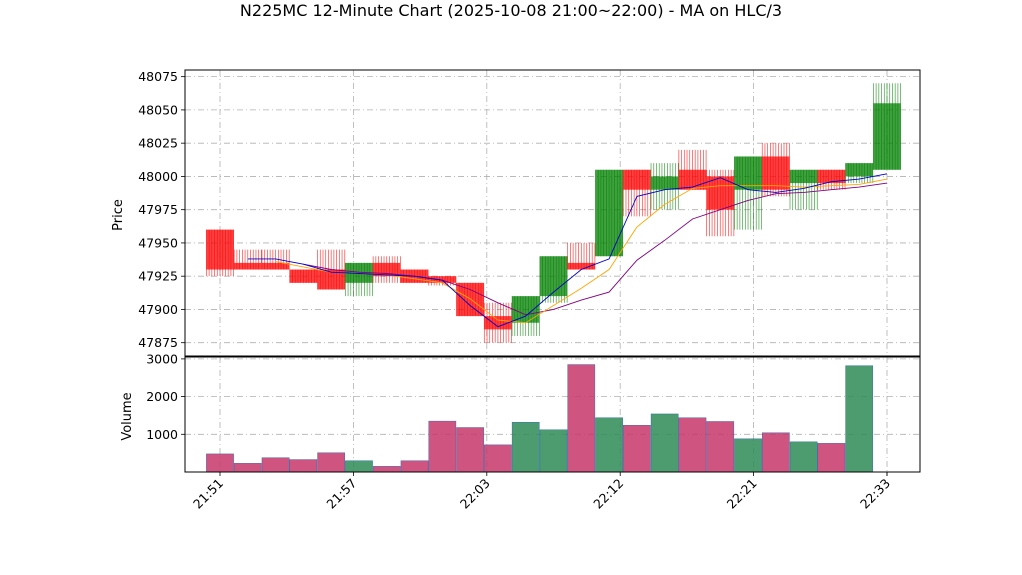  Describe the element at coordinates (552, 414) in the screenshot. I see `volume-frame` at that location.